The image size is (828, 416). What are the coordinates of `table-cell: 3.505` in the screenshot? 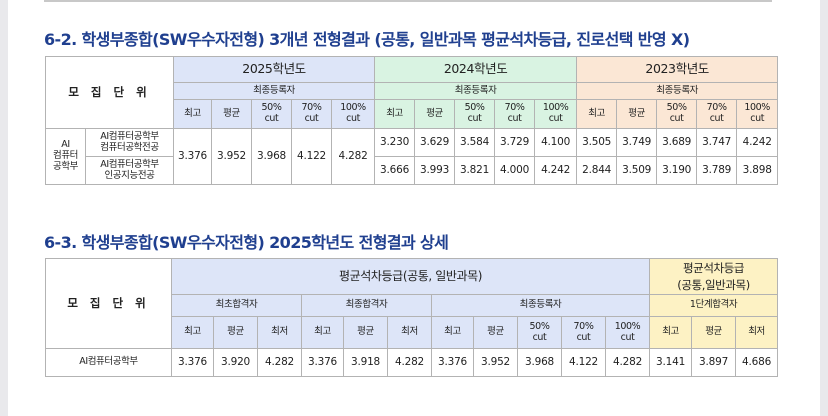 It's located at (597, 142).